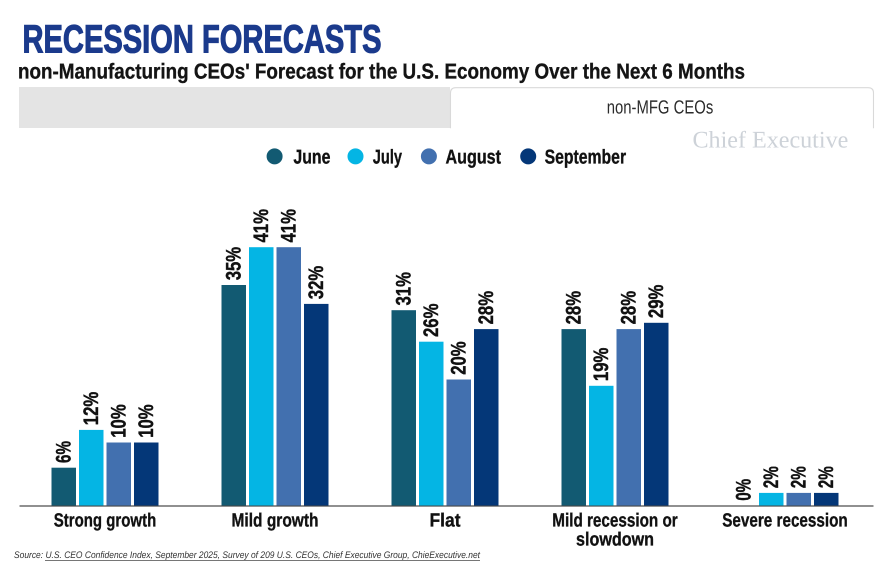 The width and height of the screenshot is (894, 563). I want to click on svg-text: Chief Executive, so click(771, 141).